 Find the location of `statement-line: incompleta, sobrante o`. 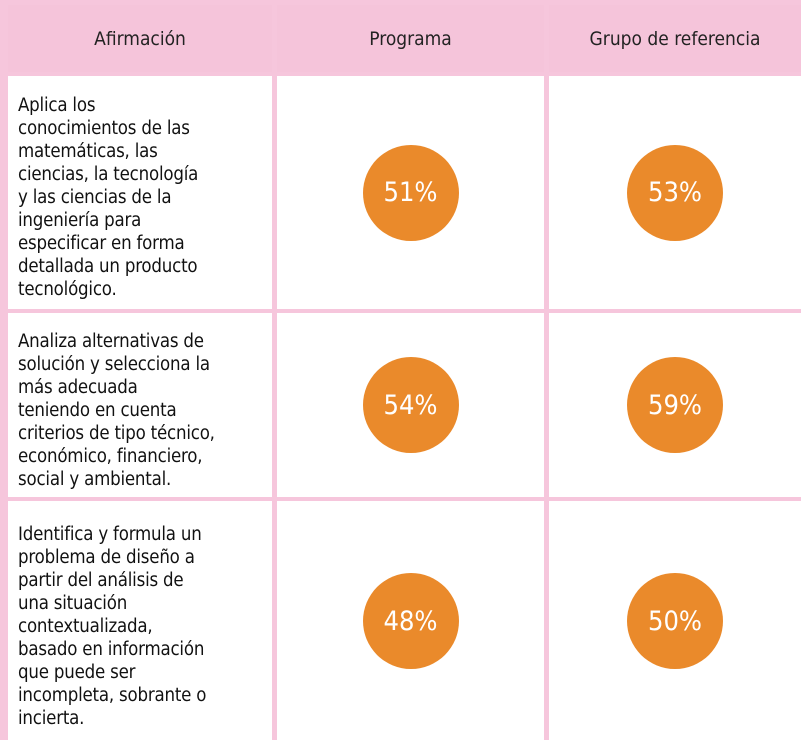

statement-line: incompleta, sobrante o is located at coordinates (112, 695).